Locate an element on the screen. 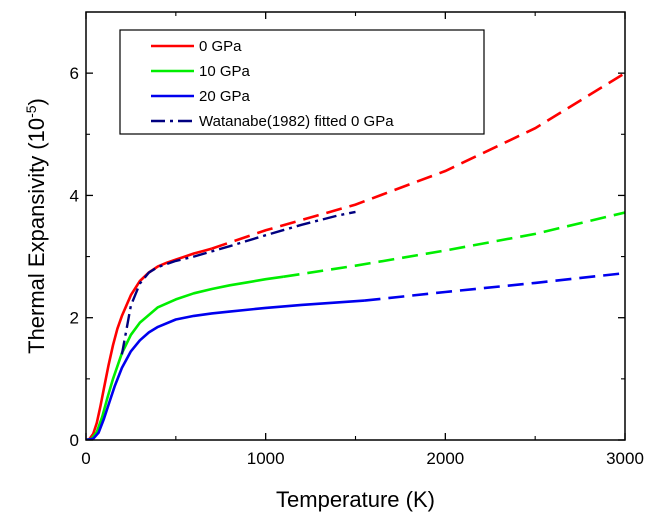  y-tick-label: 0 is located at coordinates (74, 440).